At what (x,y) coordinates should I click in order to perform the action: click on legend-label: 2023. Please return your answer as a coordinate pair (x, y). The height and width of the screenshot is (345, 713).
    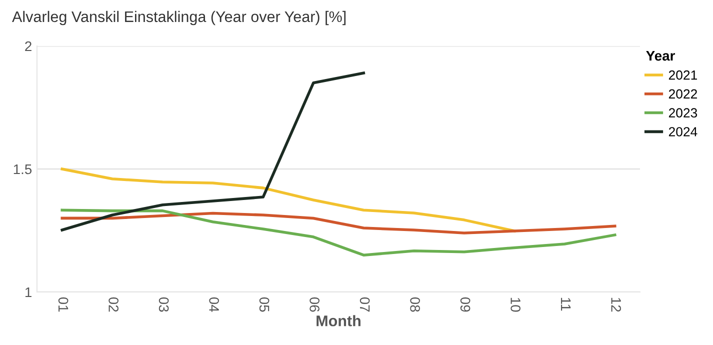
    Looking at the image, I should click on (683, 113).